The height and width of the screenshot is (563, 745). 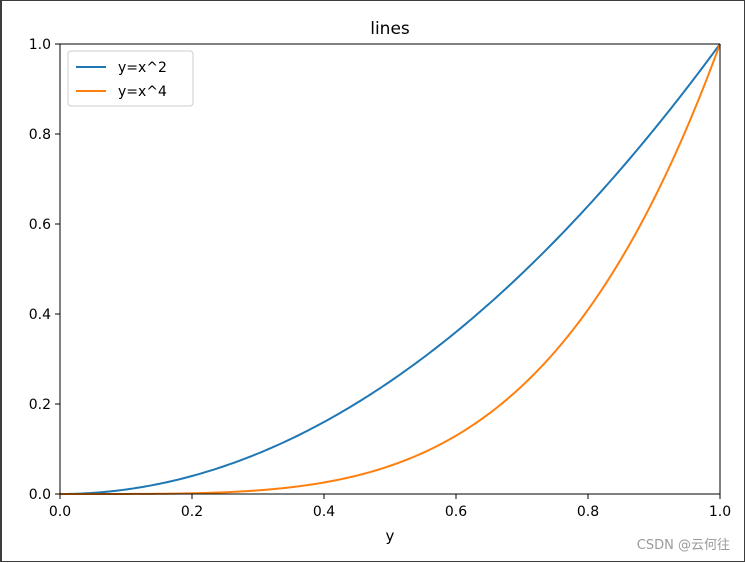 I want to click on x-tick-label: 1.0, so click(x=720, y=512).